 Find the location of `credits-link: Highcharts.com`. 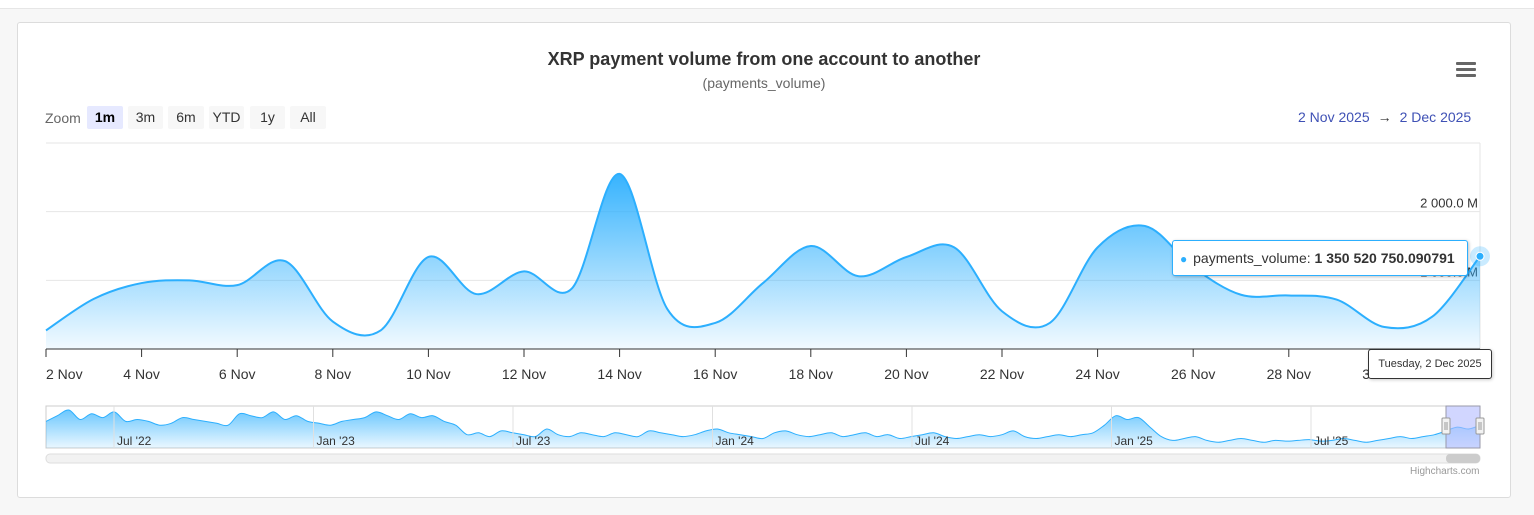

credits-link: Highcharts.com is located at coordinates (1445, 471).